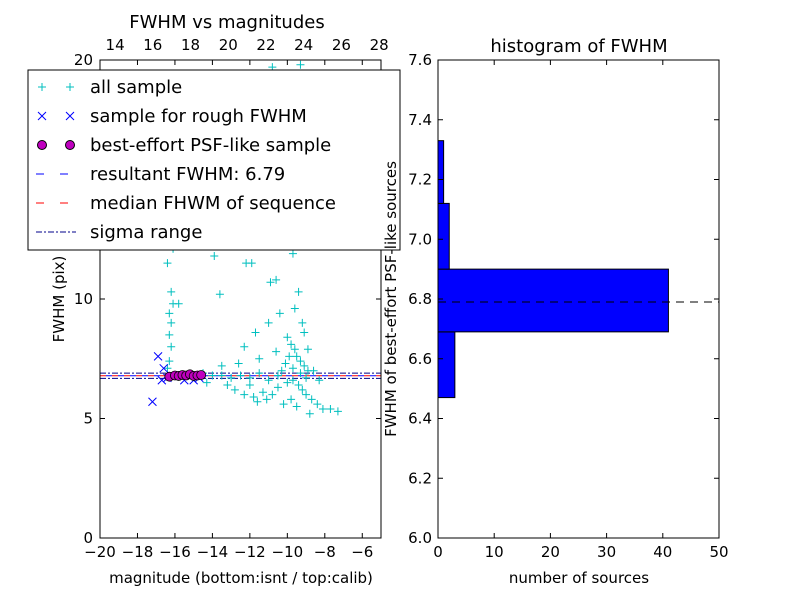  Describe the element at coordinates (718, 552) in the screenshot. I see `x-tick-label: 50` at that location.